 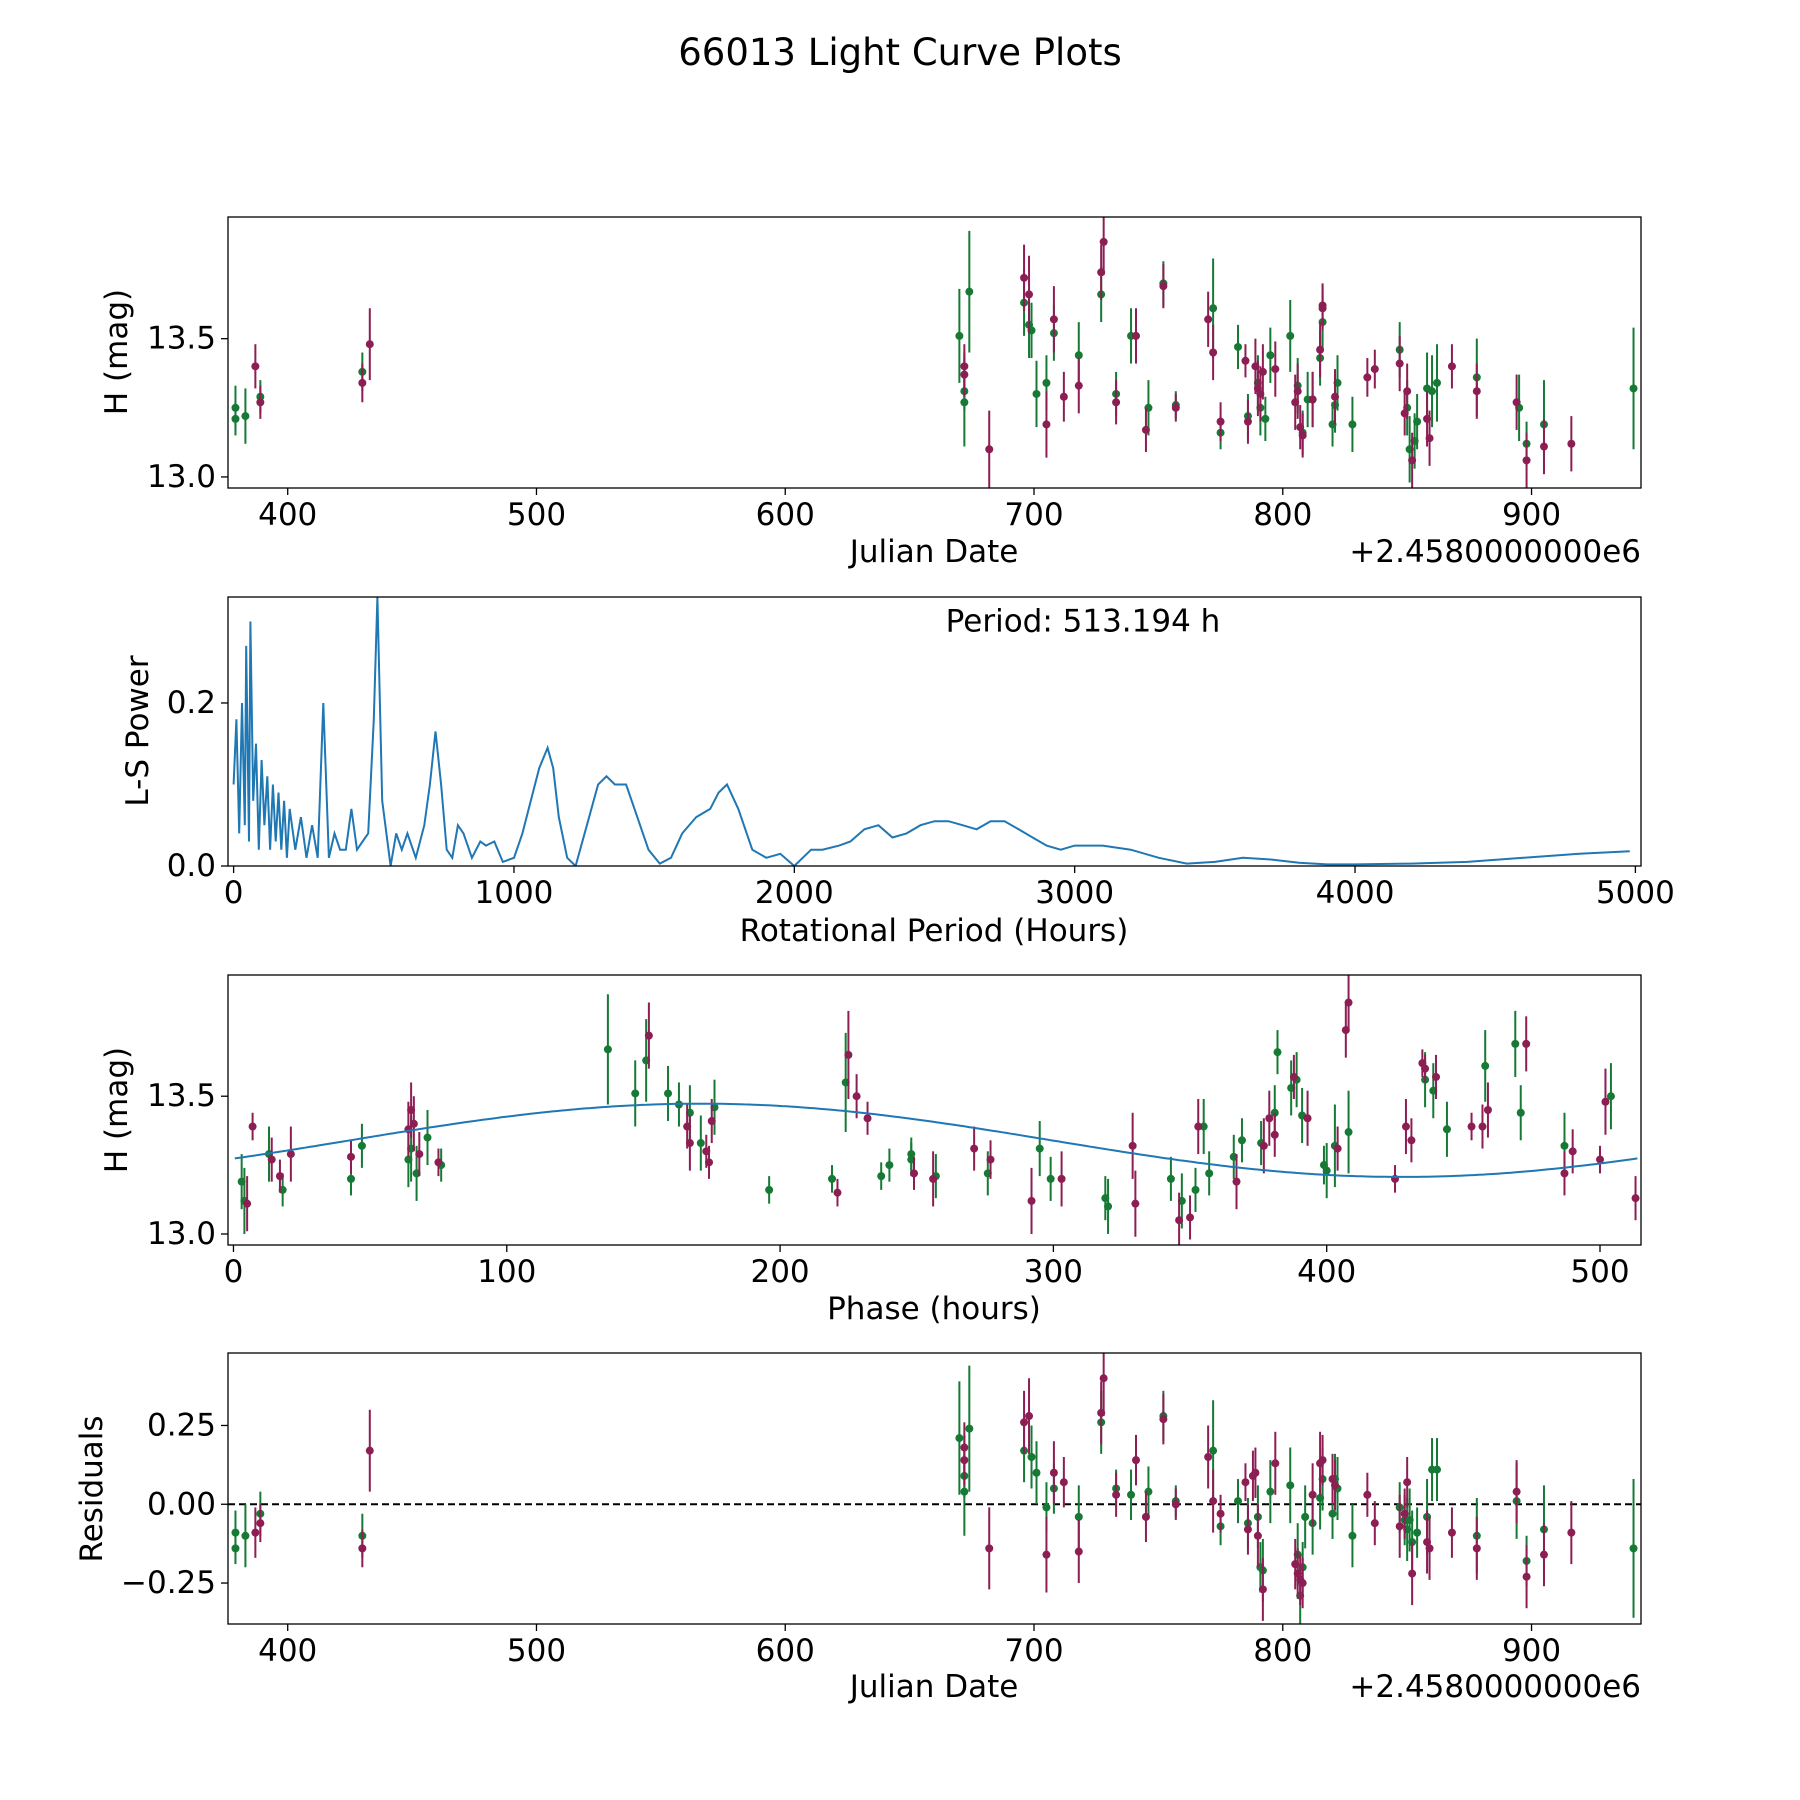 What do you see at coordinates (934, 931) in the screenshot?
I see `periodogram-xlabel: Rotational Period (Hours)` at bounding box center [934, 931].